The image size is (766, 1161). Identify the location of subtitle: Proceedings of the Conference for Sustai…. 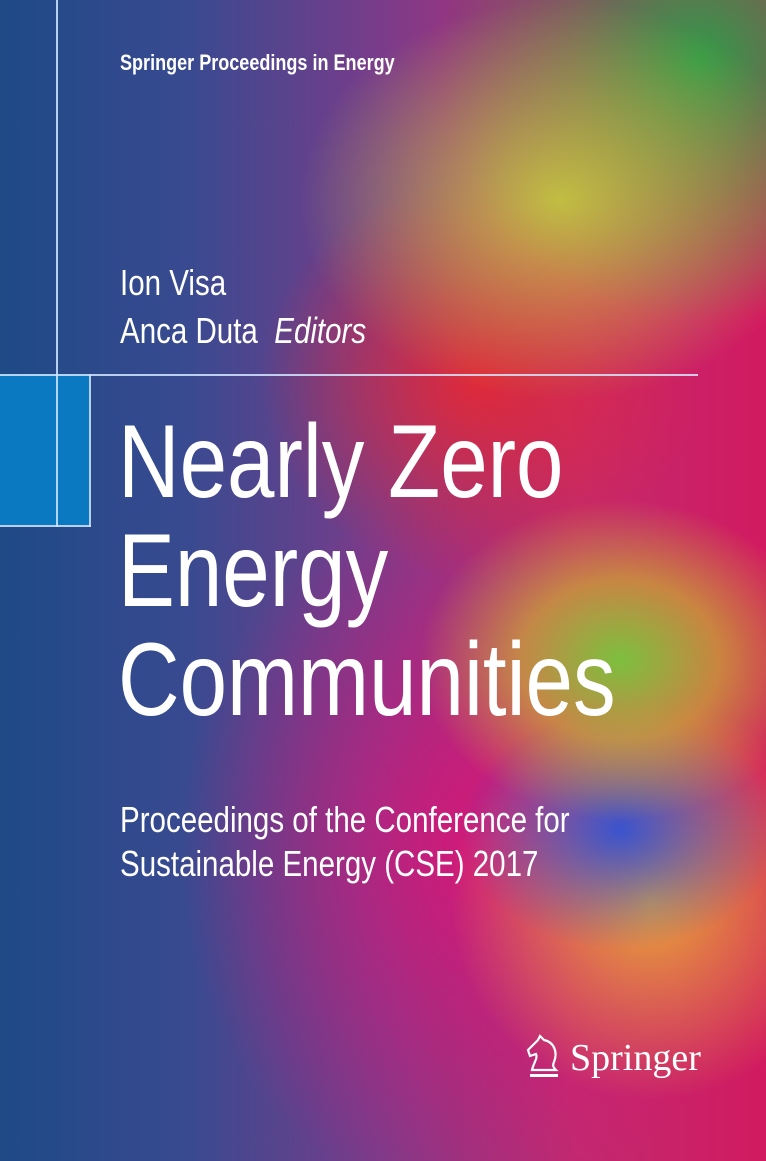
(345, 842).